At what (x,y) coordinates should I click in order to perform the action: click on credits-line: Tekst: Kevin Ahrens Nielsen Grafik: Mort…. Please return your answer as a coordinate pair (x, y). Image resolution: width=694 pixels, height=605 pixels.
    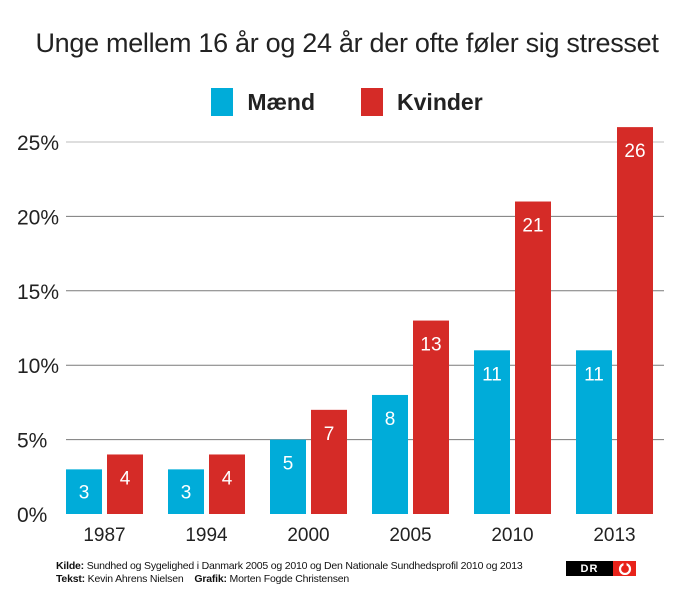
    Looking at the image, I should click on (289, 579).